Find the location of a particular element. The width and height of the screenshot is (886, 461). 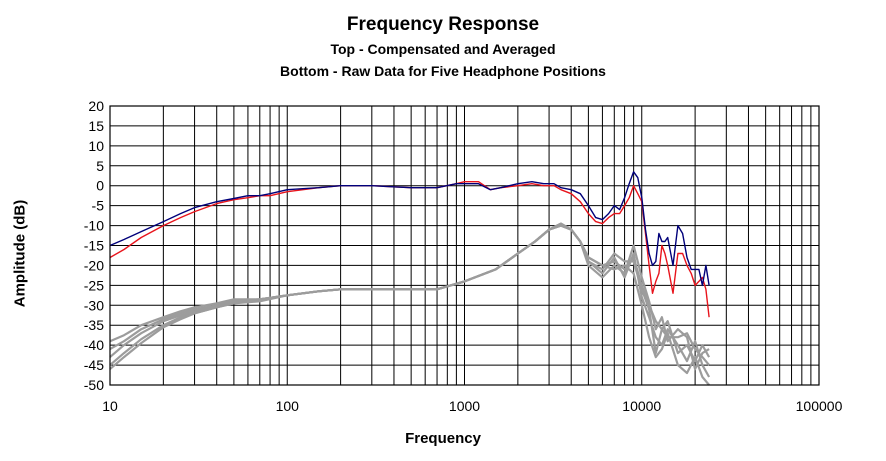

y-tick-label: -35 is located at coordinates (94, 325).